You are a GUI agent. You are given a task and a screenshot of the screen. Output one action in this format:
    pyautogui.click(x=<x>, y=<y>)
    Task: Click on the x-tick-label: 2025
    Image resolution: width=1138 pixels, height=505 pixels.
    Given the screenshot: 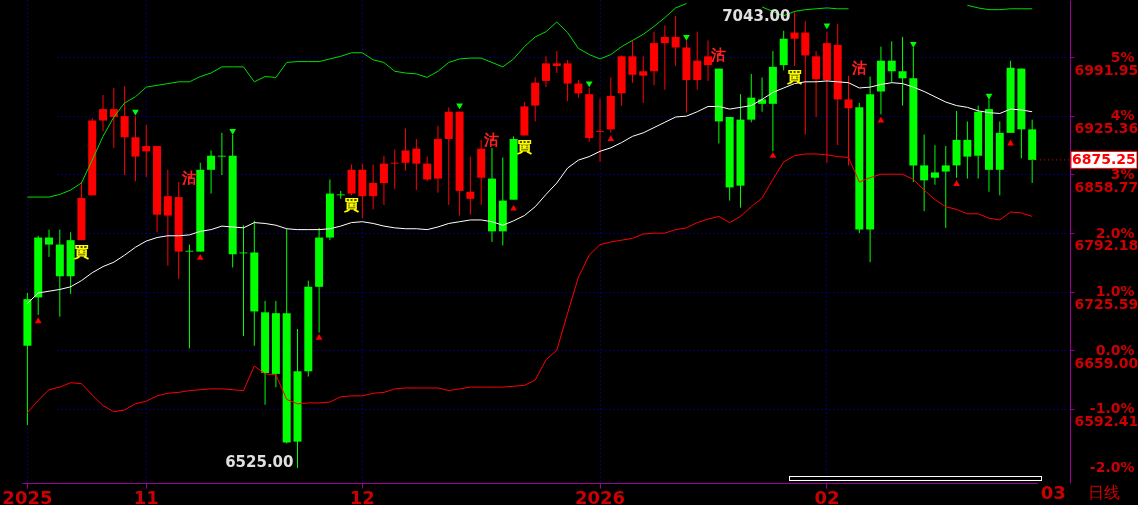 What is the action you would take?
    pyautogui.click(x=27, y=495)
    